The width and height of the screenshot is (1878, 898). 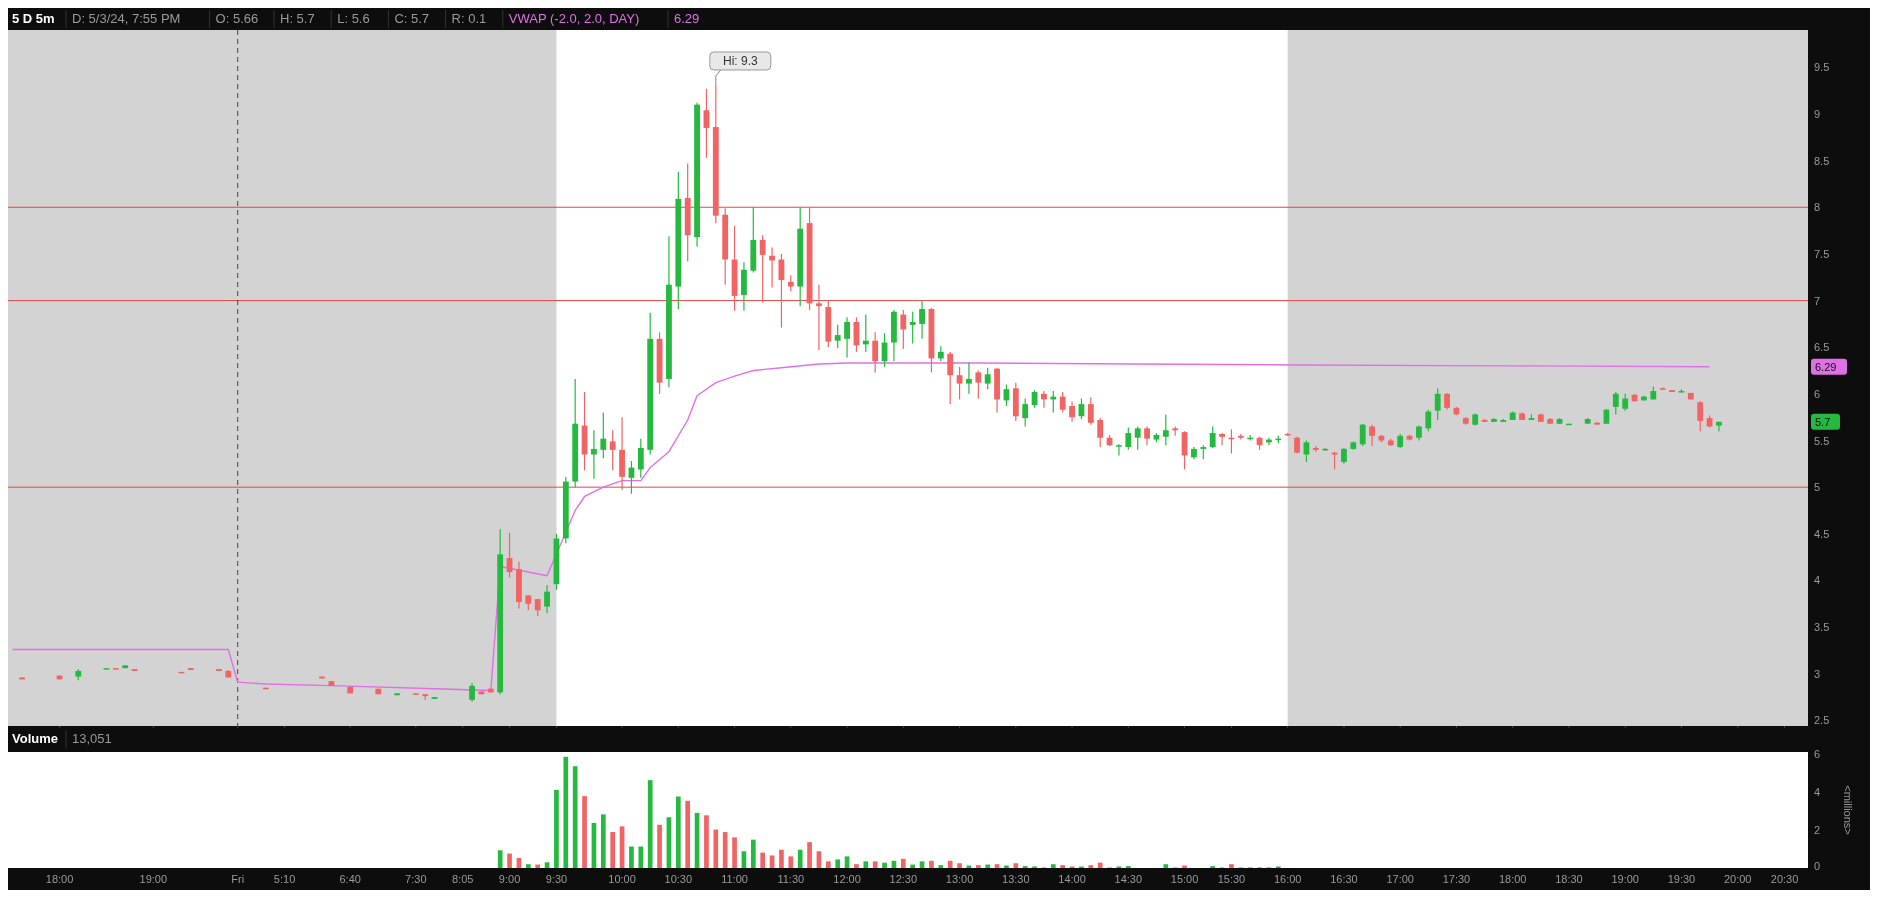 I want to click on x-tick-label: 7:30, so click(x=416, y=879).